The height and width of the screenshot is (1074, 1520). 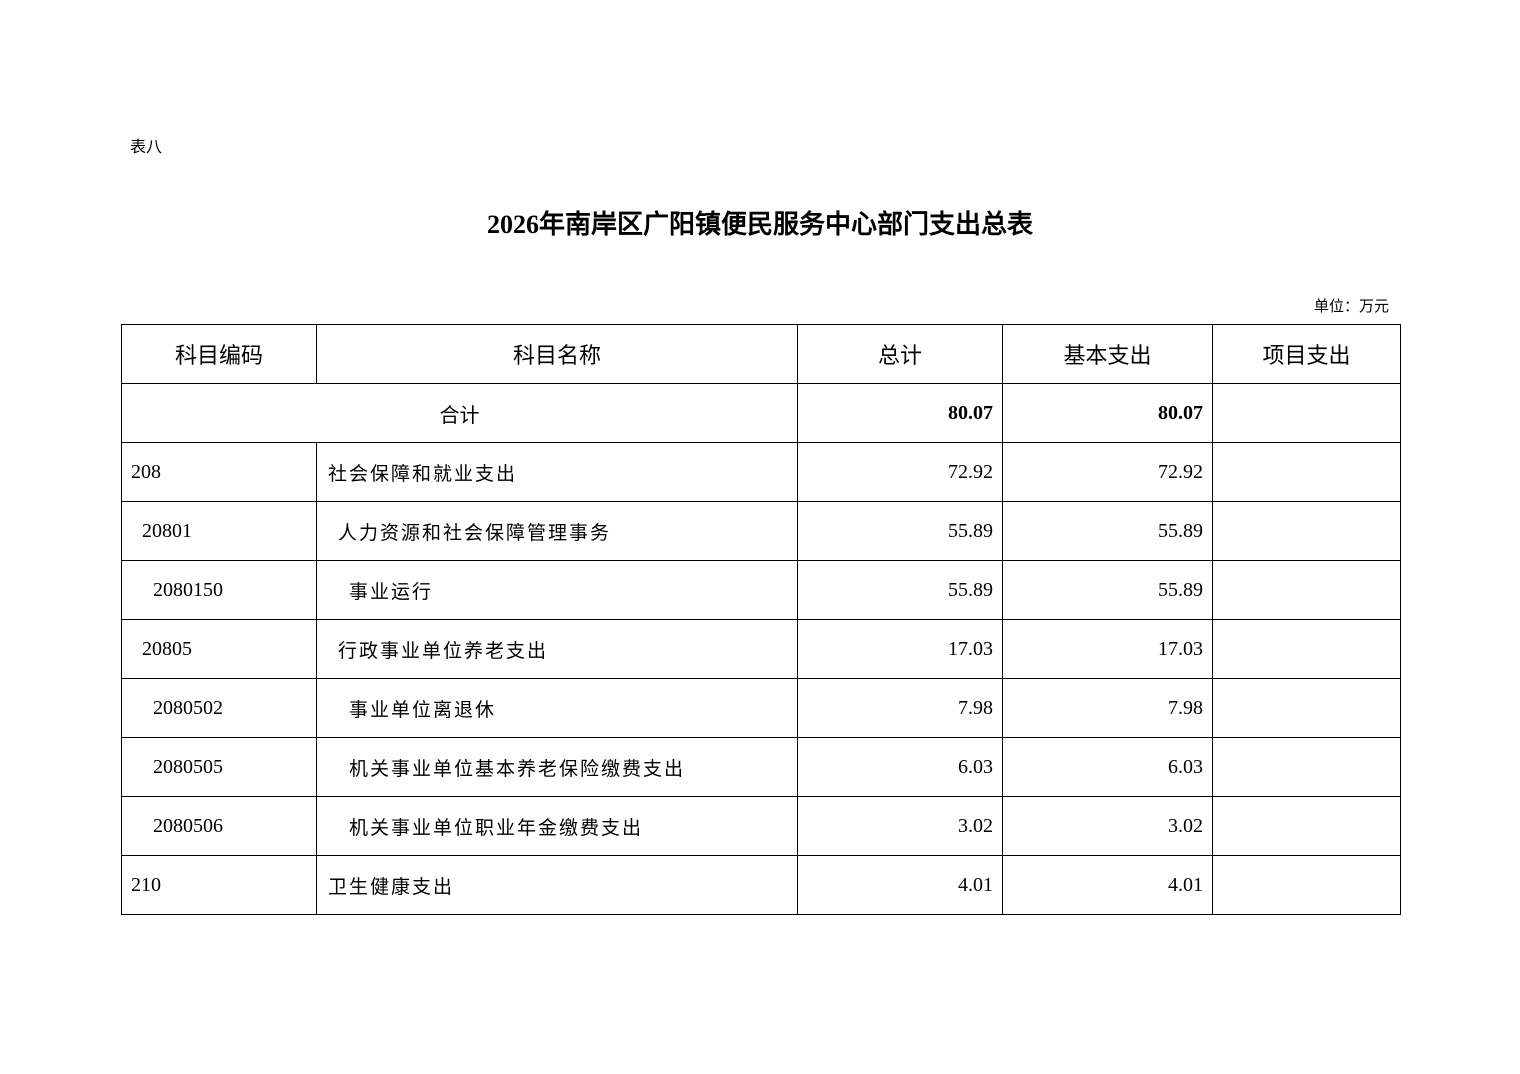 I want to click on row-total: 7.98, so click(x=900, y=708).